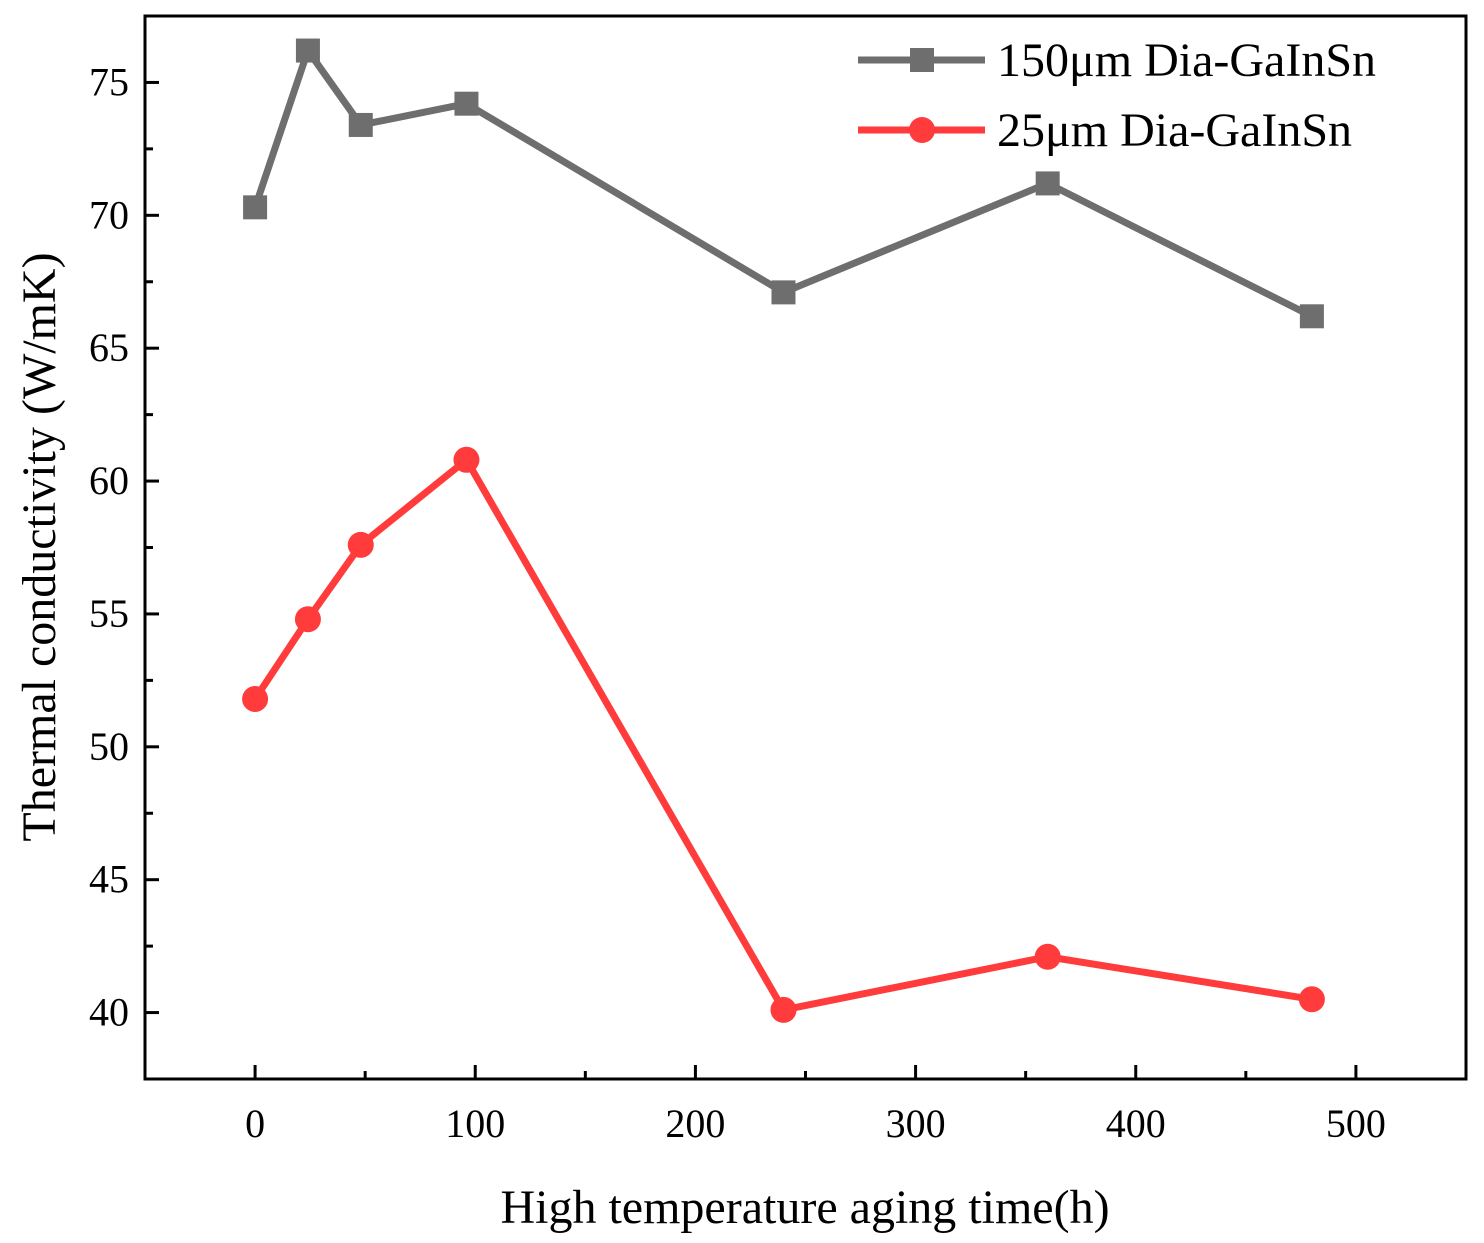 This screenshot has height=1243, width=1484. I want to click on legend-label-25um: 25μm Dia-GaInSn, so click(1174, 130).